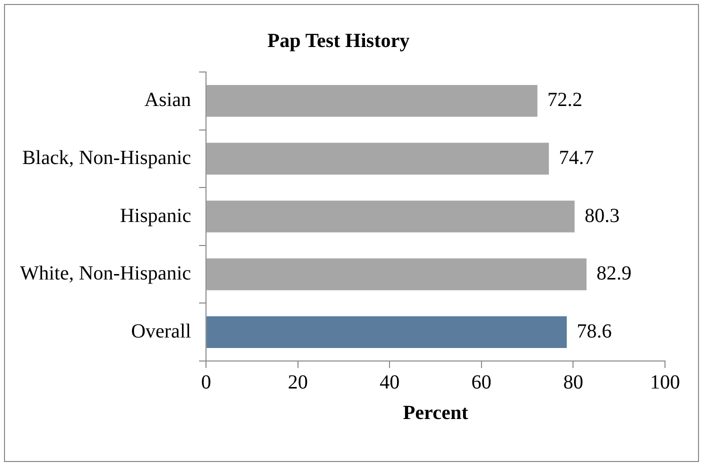 Image resolution: width=705 pixels, height=468 pixels. What do you see at coordinates (168, 100) in the screenshot?
I see `y-tick-label: Asian` at bounding box center [168, 100].